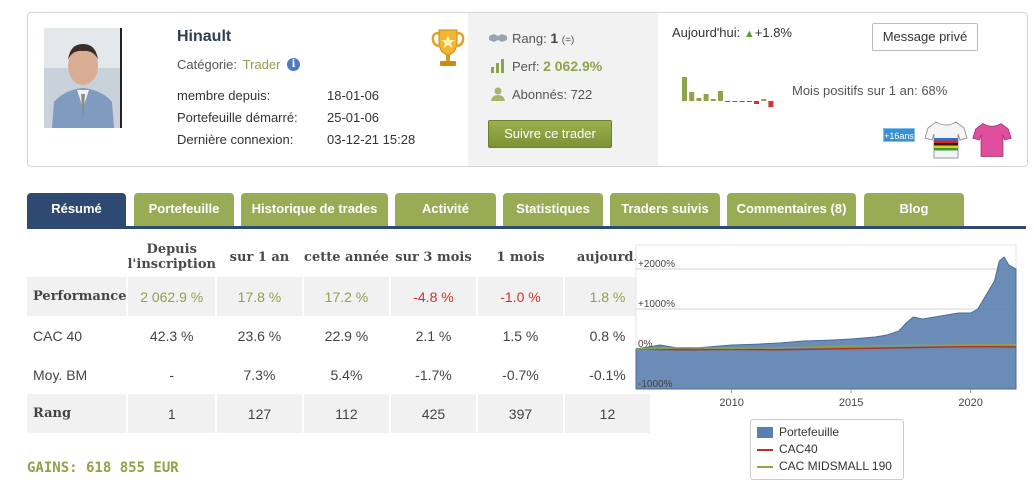  I want to click on positive-months-label: Mois positifs sur 1 an: 68%, so click(870, 90).